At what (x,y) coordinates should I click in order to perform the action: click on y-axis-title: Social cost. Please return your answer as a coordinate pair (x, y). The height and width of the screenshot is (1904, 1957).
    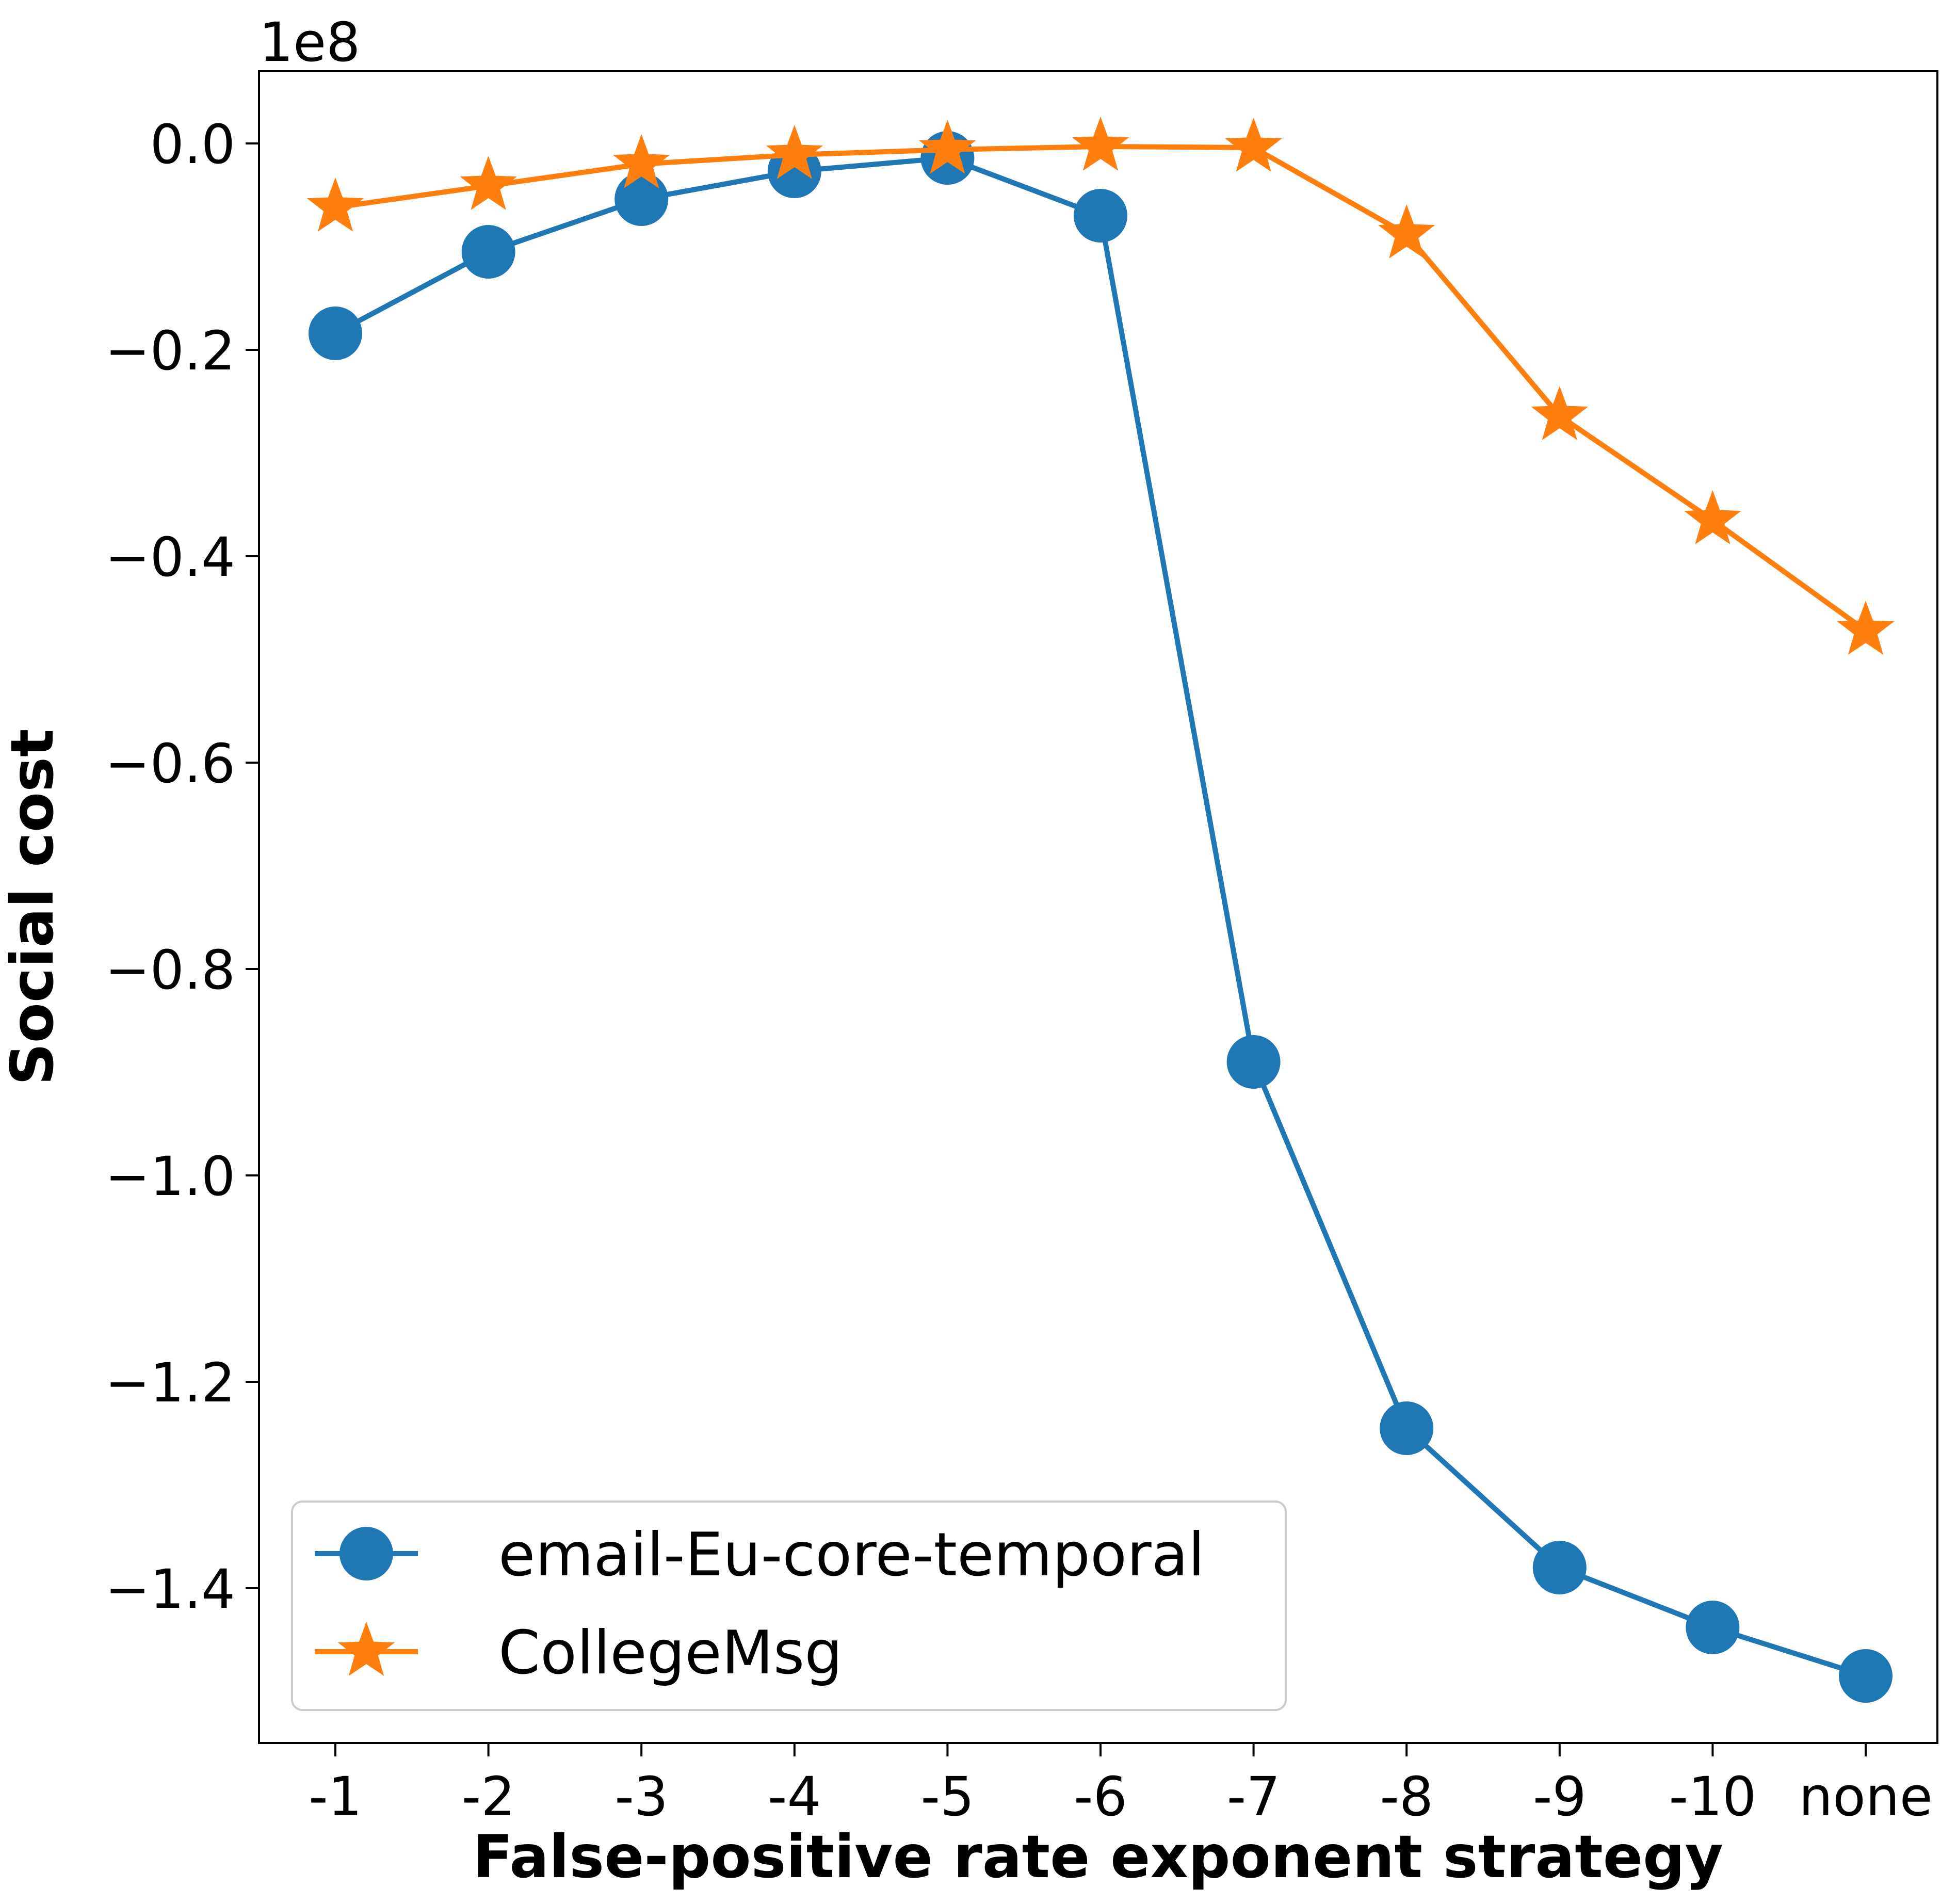
    Looking at the image, I should click on (34, 907).